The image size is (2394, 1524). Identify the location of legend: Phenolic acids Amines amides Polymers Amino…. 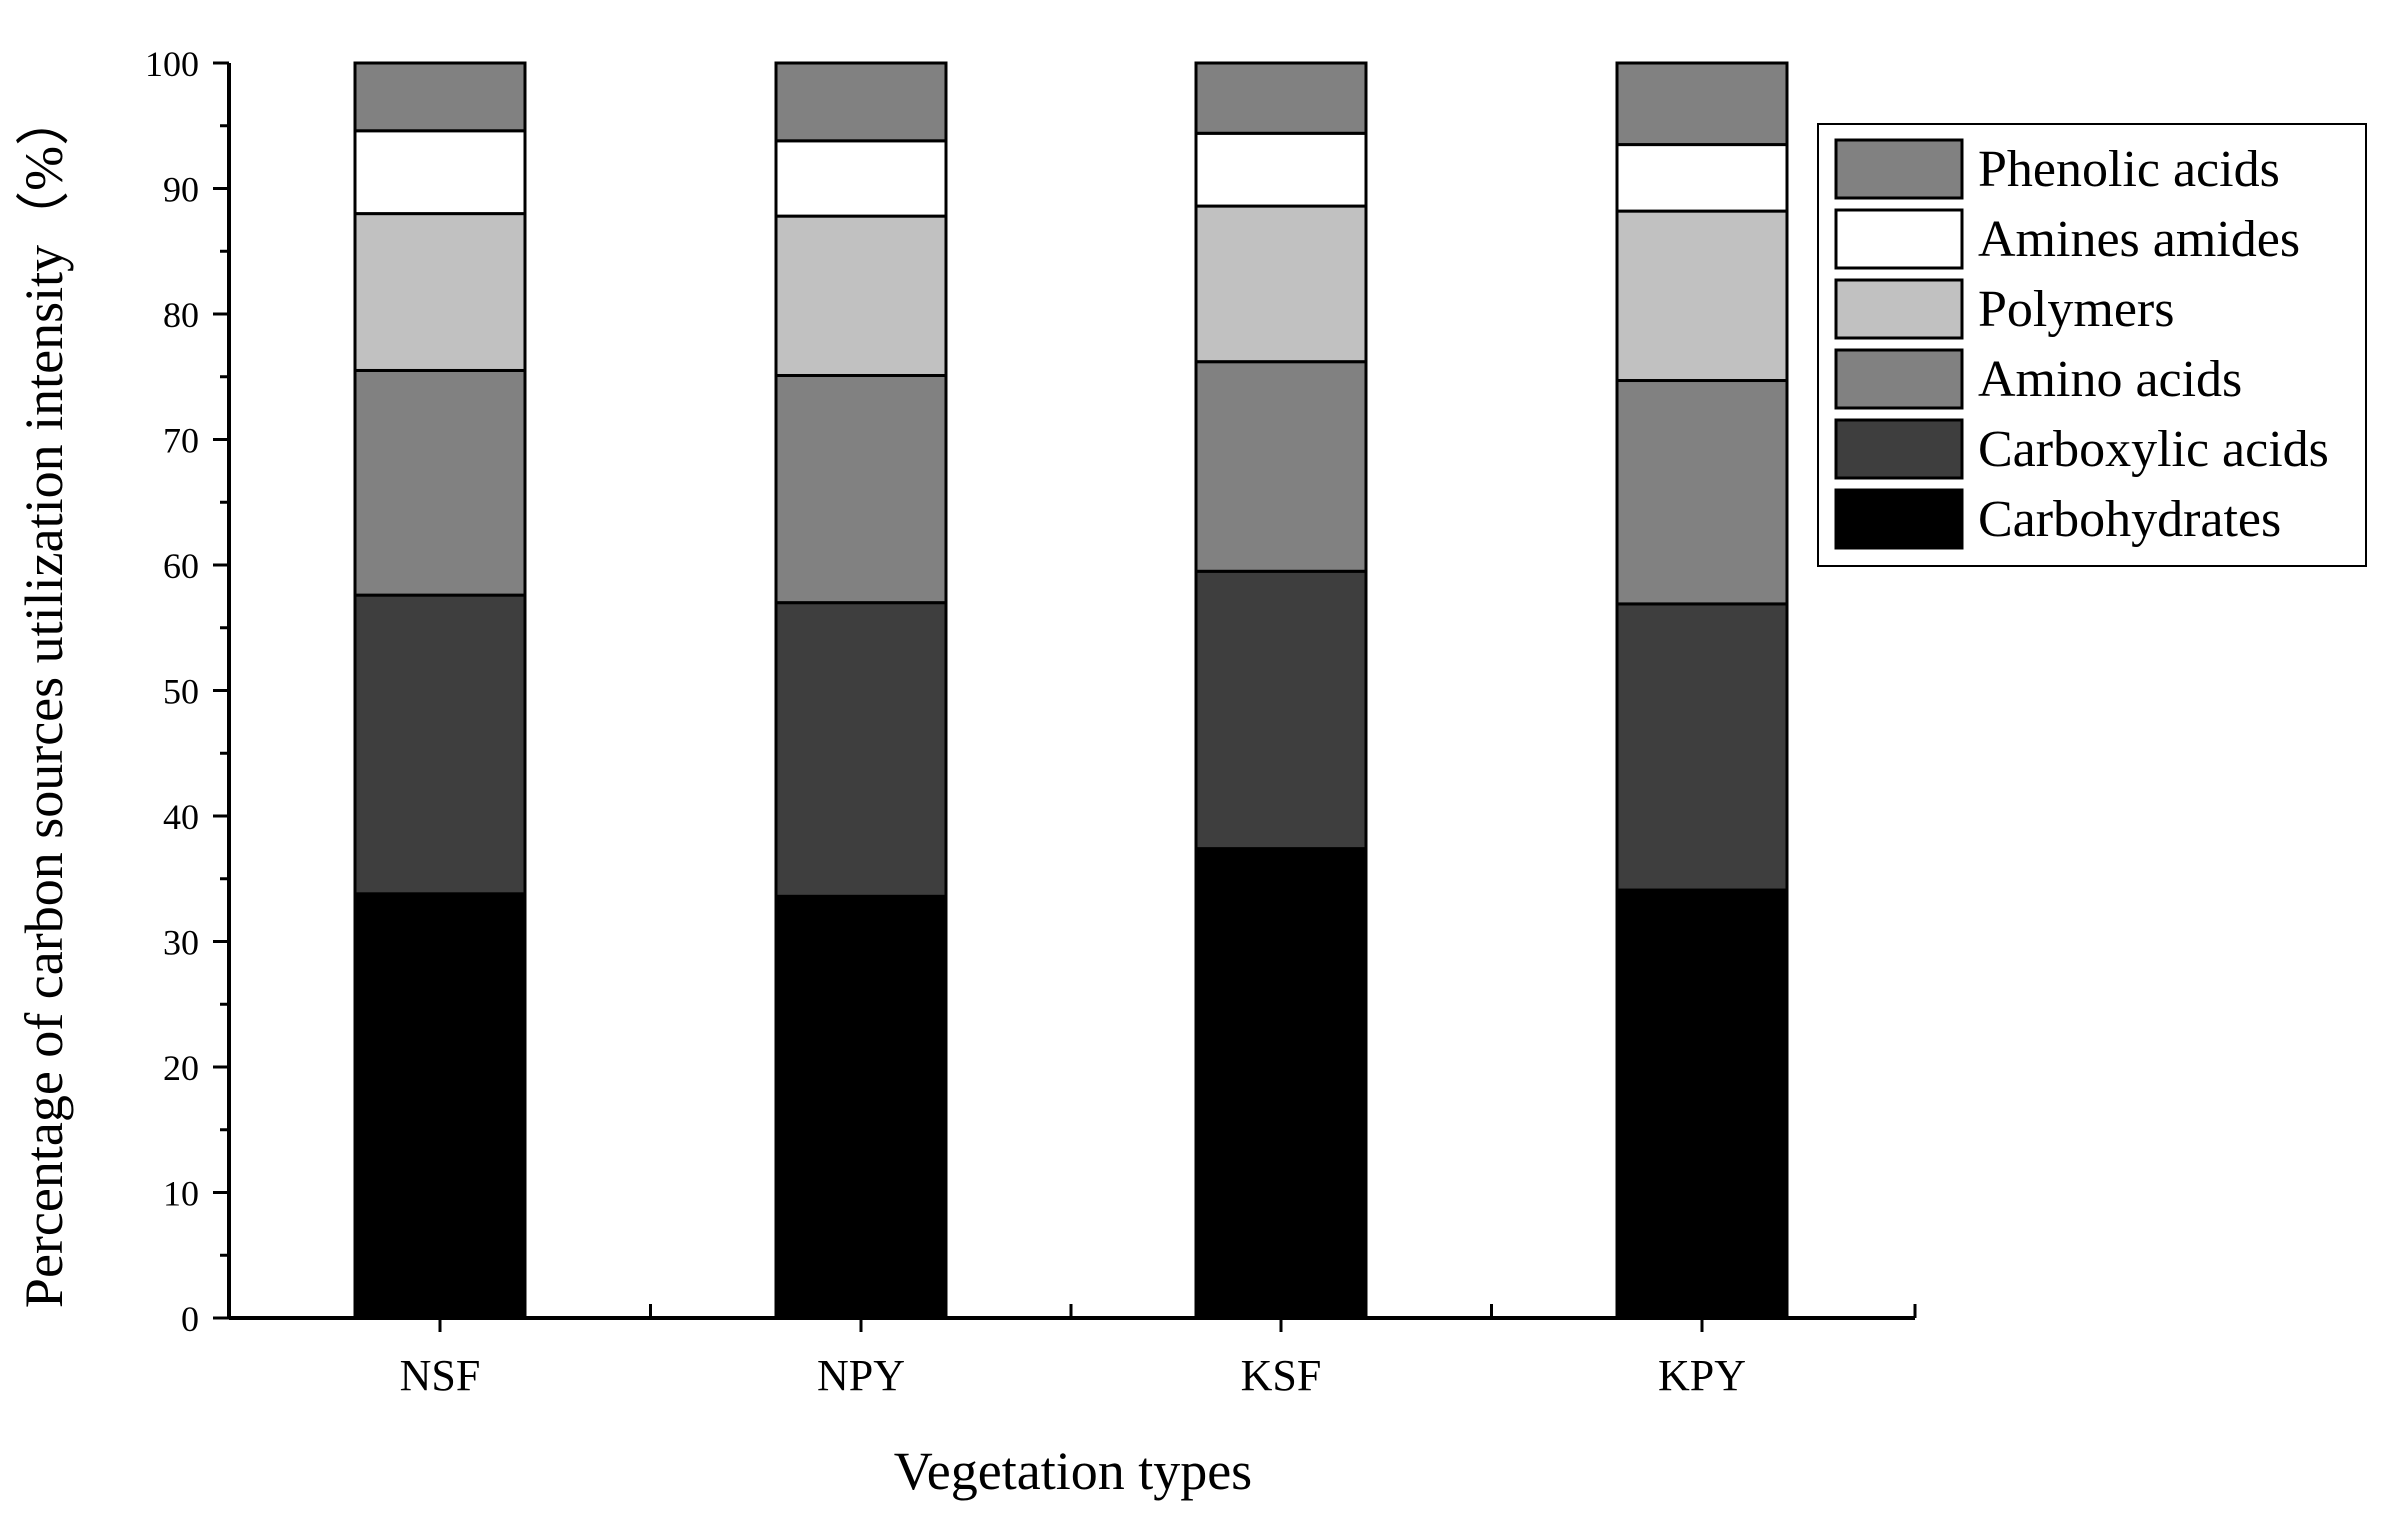
(2092, 345).